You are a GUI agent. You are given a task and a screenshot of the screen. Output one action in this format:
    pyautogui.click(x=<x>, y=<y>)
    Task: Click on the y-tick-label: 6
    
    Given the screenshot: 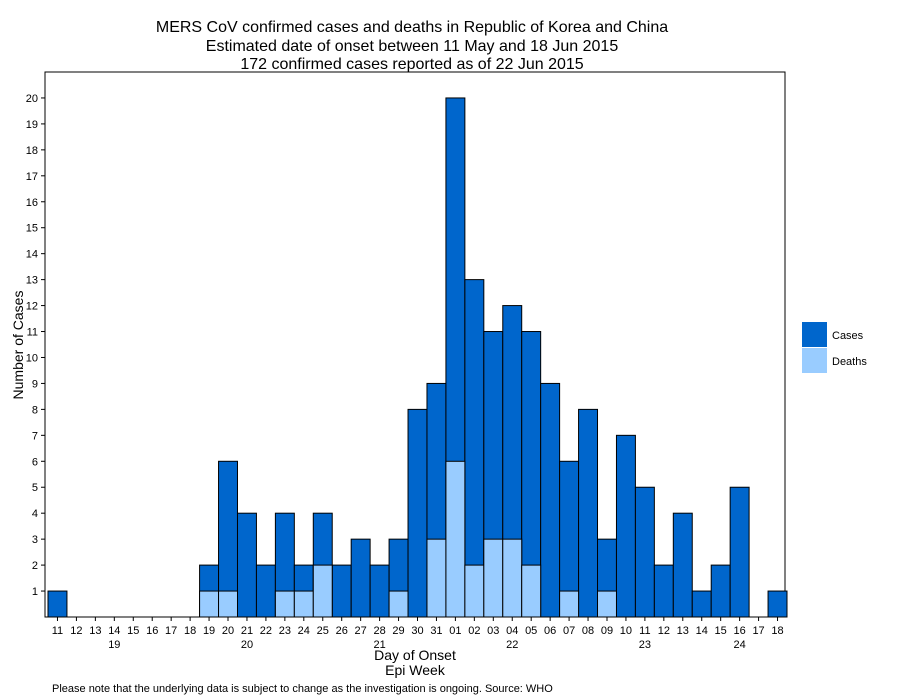 What is the action you would take?
    pyautogui.click(x=35, y=462)
    